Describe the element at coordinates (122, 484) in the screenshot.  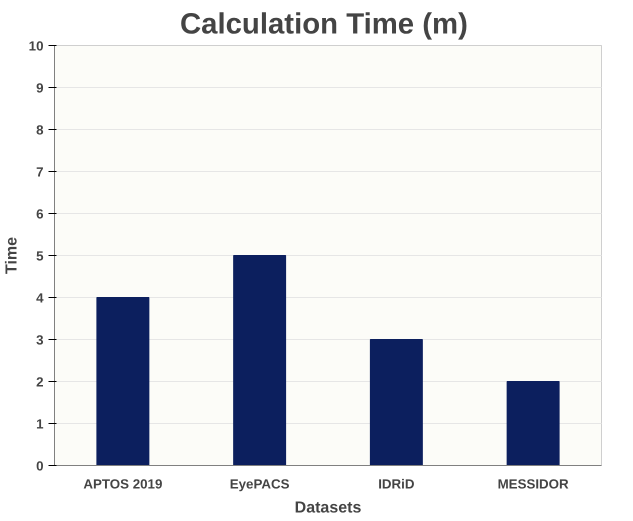
I see `x-tick-label: APTOS 2019` at that location.